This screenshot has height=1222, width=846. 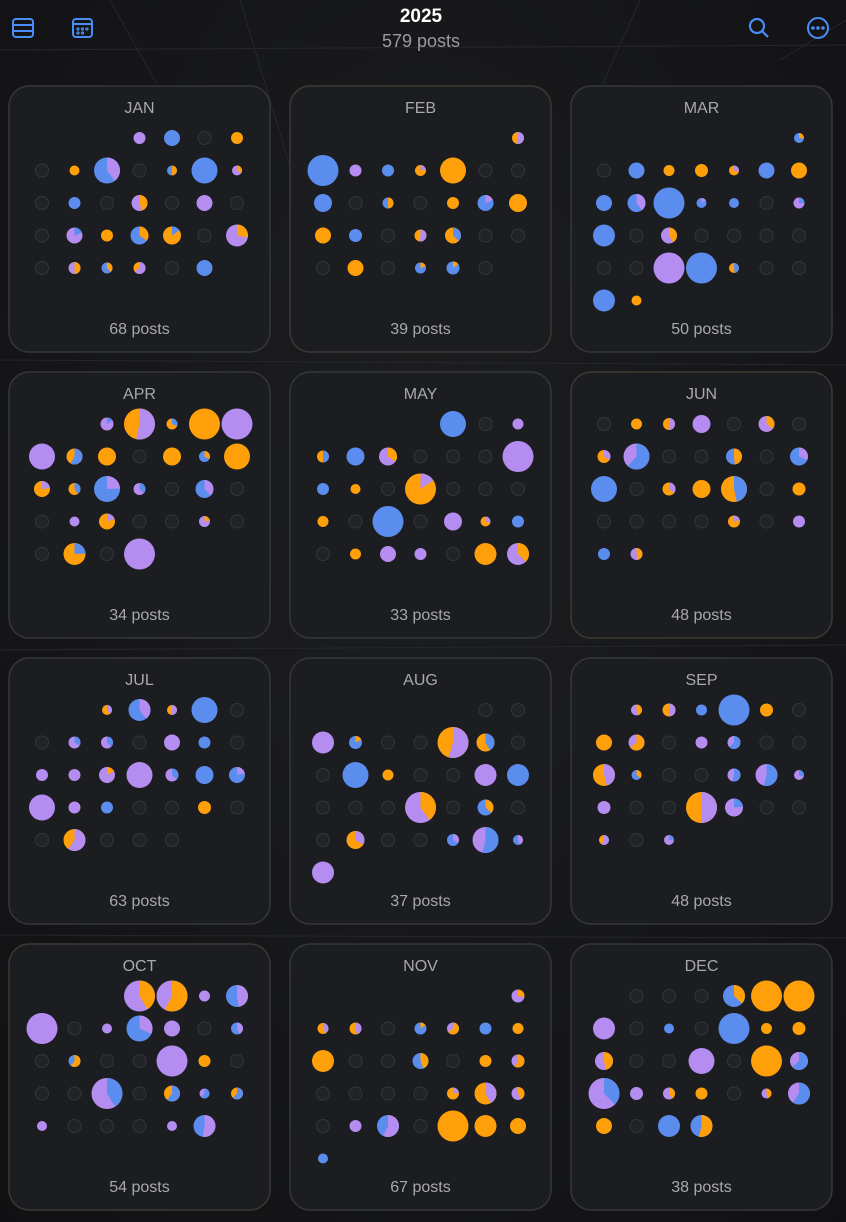 I want to click on month-card: NOV 67 posts, so click(x=420, y=1077).